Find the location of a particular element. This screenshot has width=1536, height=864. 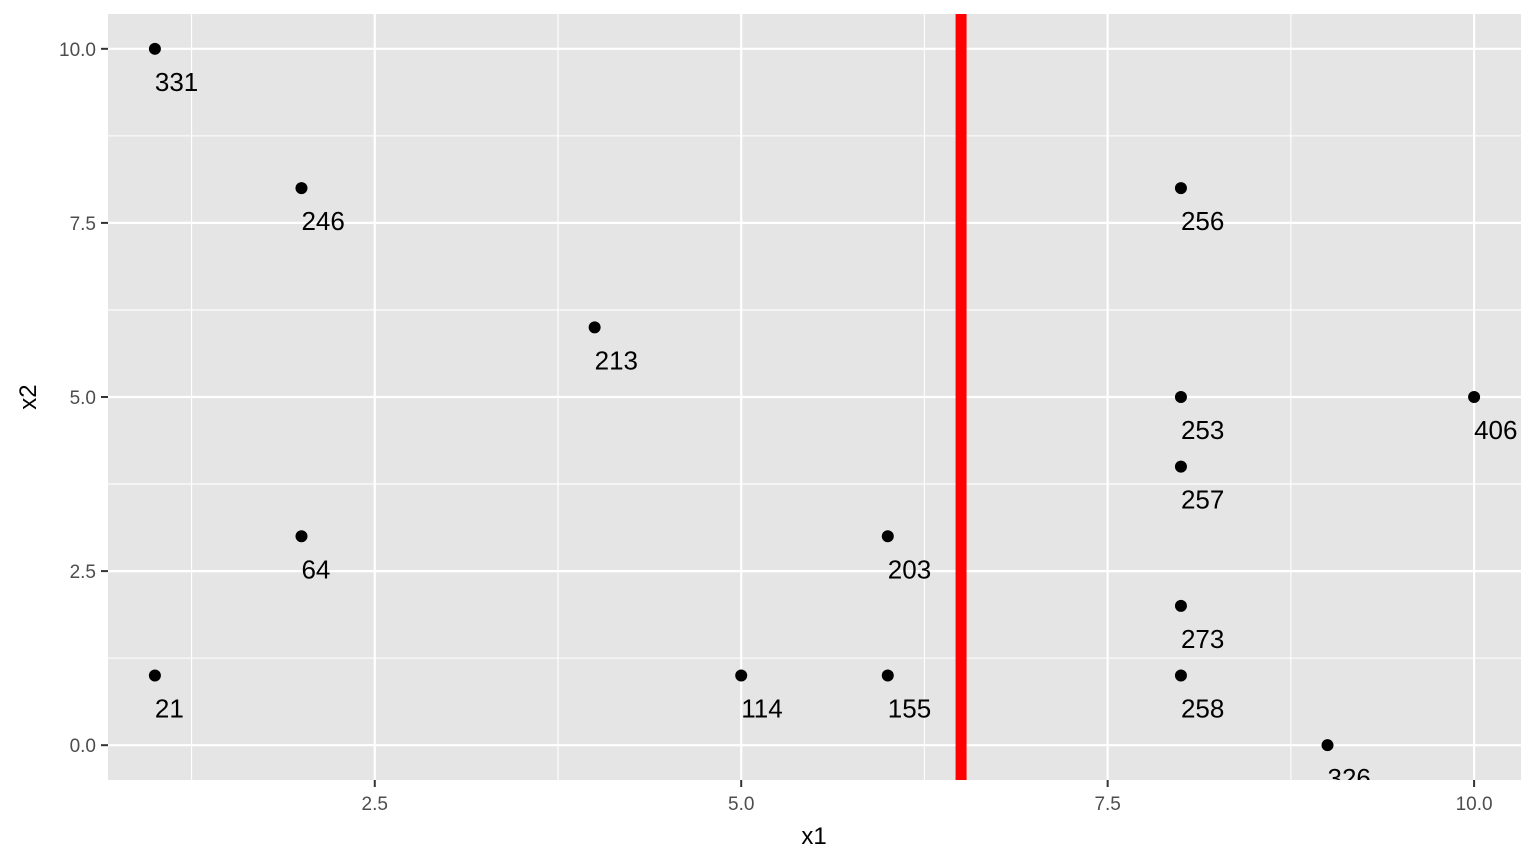

y-tick-label: 5.0 is located at coordinates (83, 398).